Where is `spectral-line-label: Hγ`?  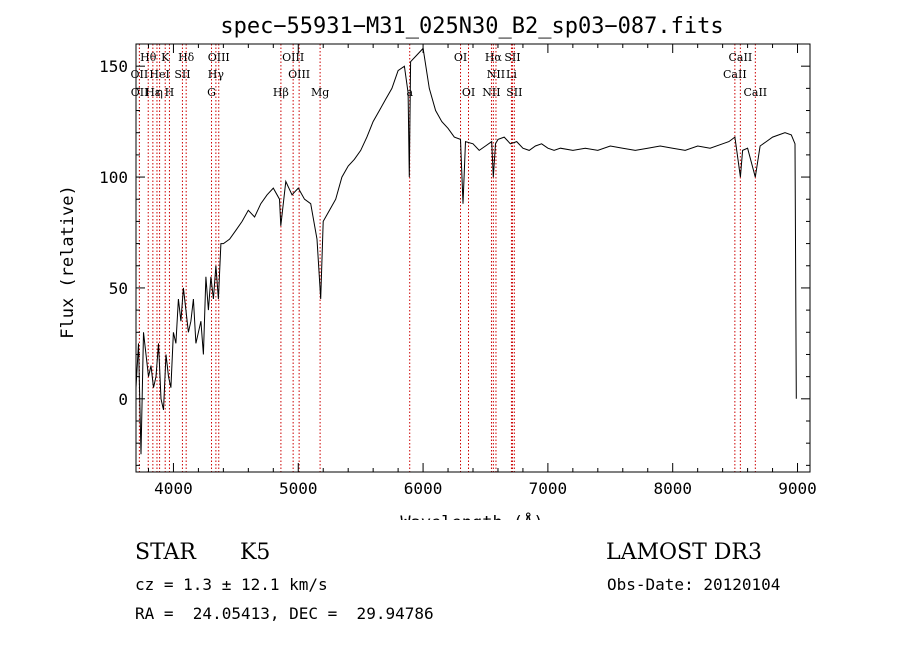 spectral-line-label: Hγ is located at coordinates (216, 74).